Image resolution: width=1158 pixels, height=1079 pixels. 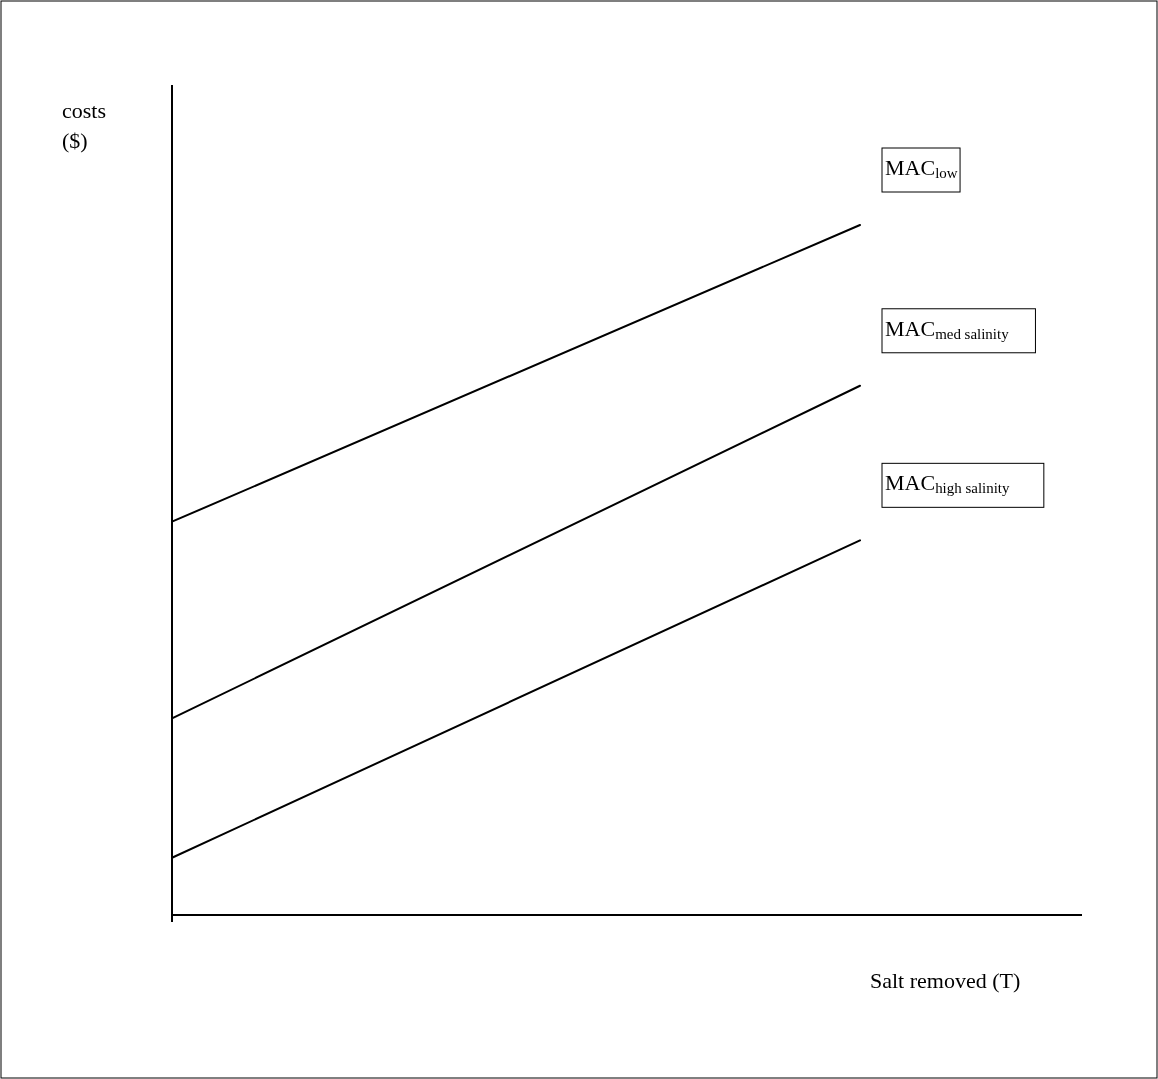 I want to click on text: MAC$_{med salinity}$, so click(x=947, y=328).